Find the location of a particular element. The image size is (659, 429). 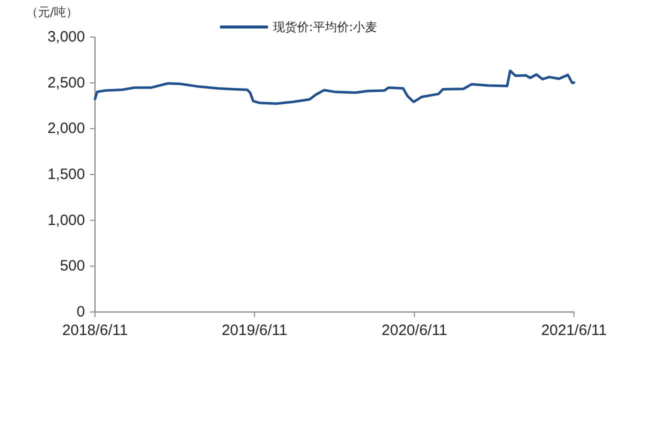

y-tick-label: 0 is located at coordinates (80, 312).